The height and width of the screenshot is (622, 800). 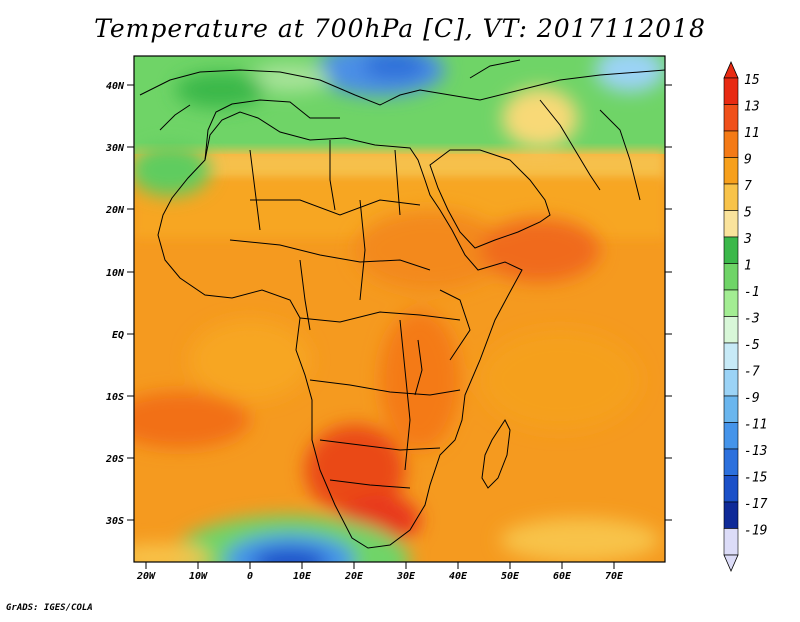 I want to click on lat-label-40n: 40N, so click(x=115, y=86).